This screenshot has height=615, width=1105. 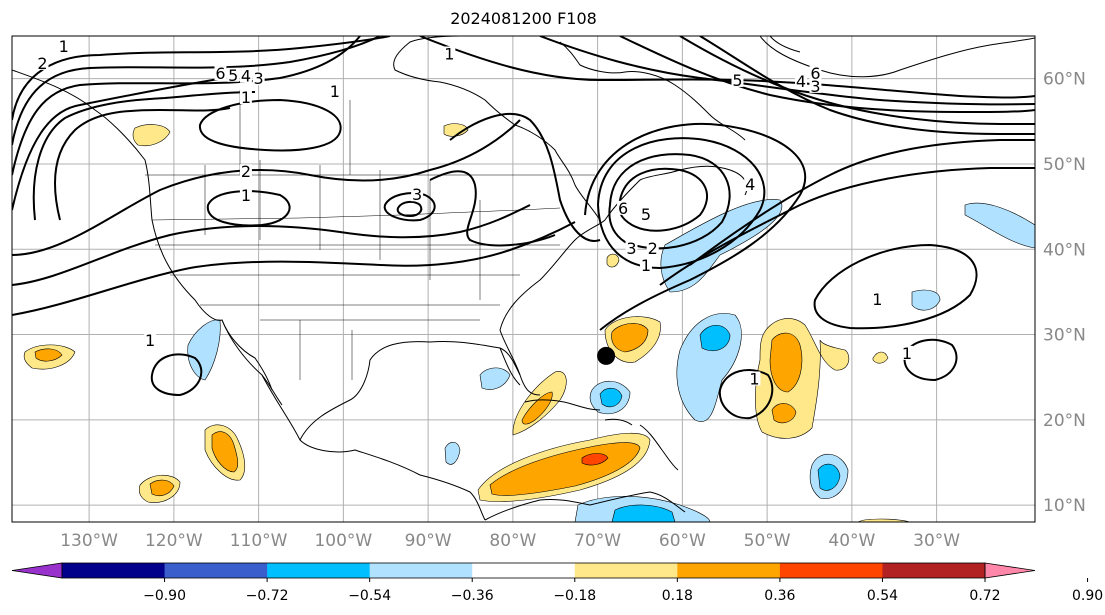 What do you see at coordinates (677, 596) in the screenshot?
I see `colorbar-tick-label: 0.18` at bounding box center [677, 596].